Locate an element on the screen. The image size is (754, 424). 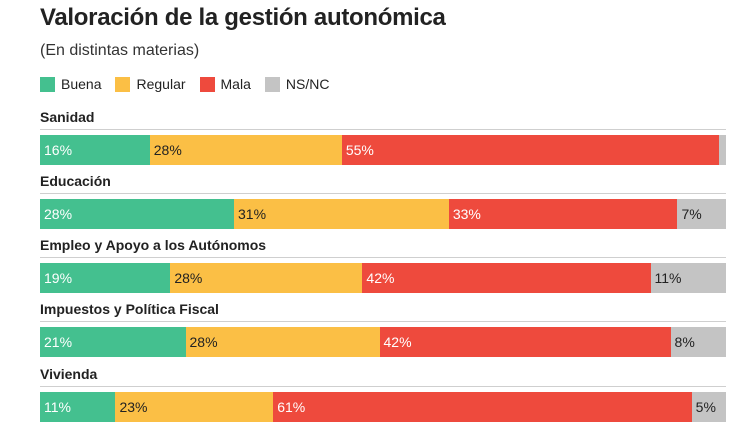
bar-segment-buena: 19% is located at coordinates (105, 278).